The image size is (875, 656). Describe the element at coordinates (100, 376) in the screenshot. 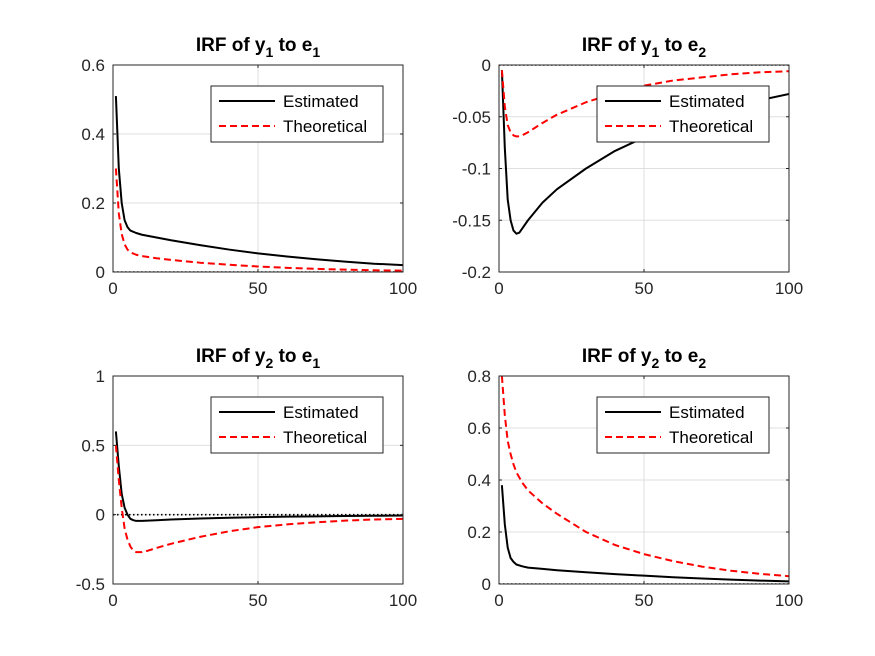

I see `y-tick-label: 1` at that location.